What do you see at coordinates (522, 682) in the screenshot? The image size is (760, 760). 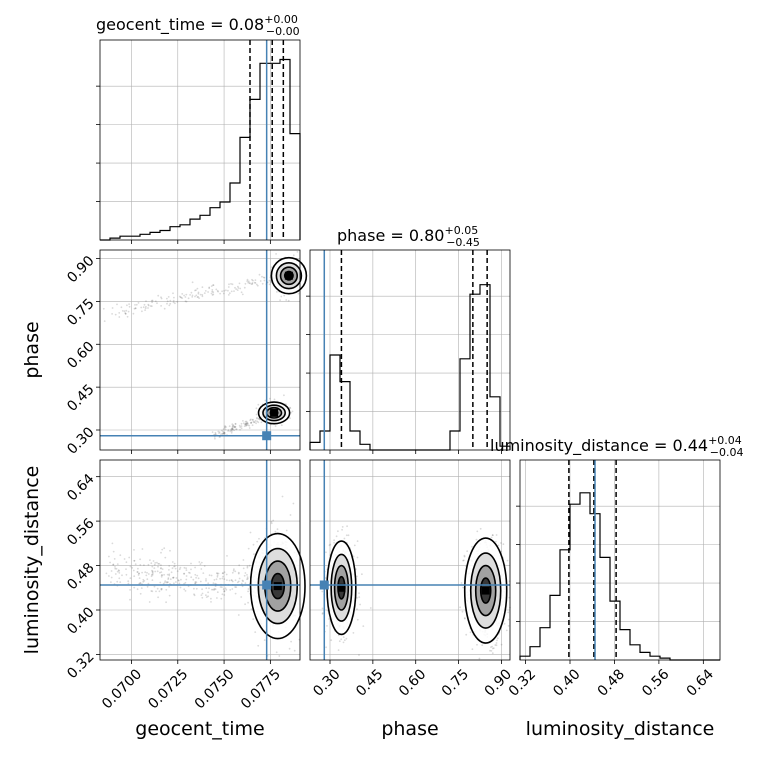 I see `x-tick-label-luminosity_distance-0: 0.32` at bounding box center [522, 682].